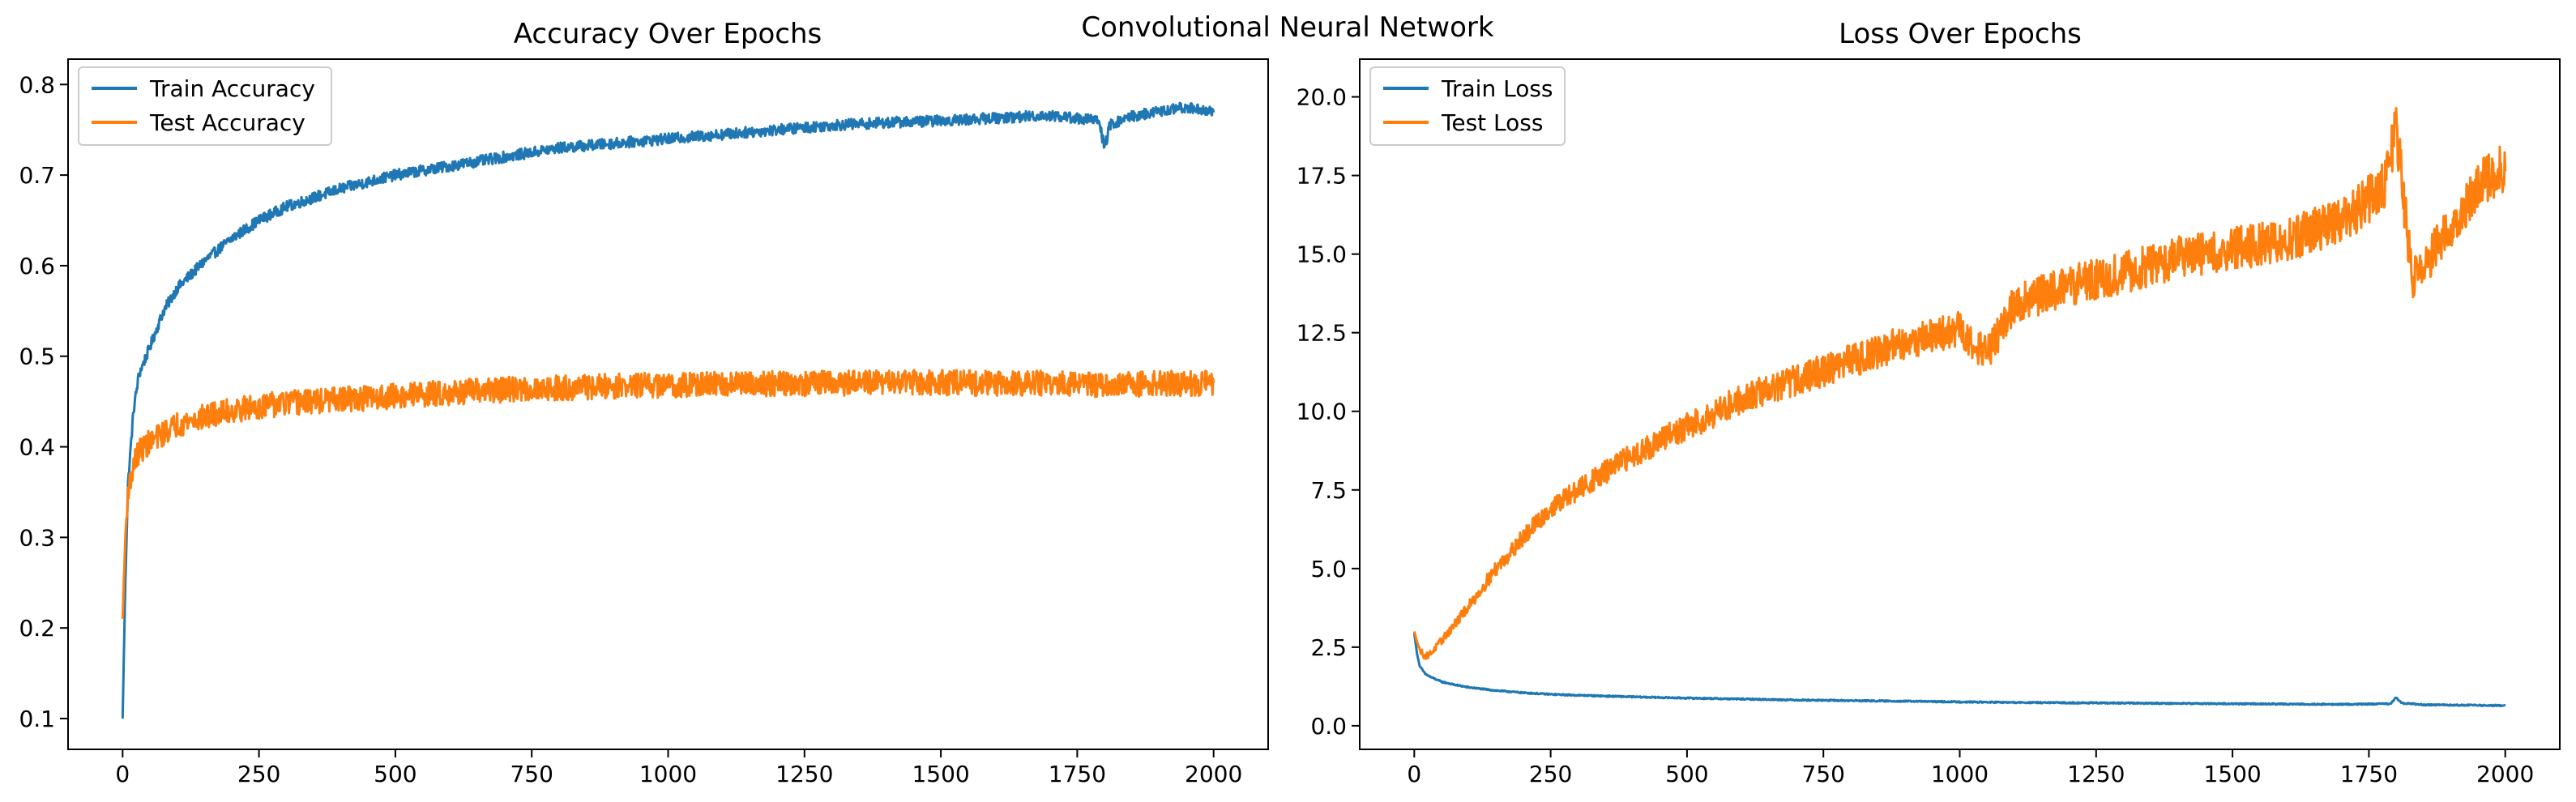 Image resolution: width=2576 pixels, height=802 pixels. What do you see at coordinates (258, 774) in the screenshot?
I see `accuracy-x-tick-label: 250` at bounding box center [258, 774].